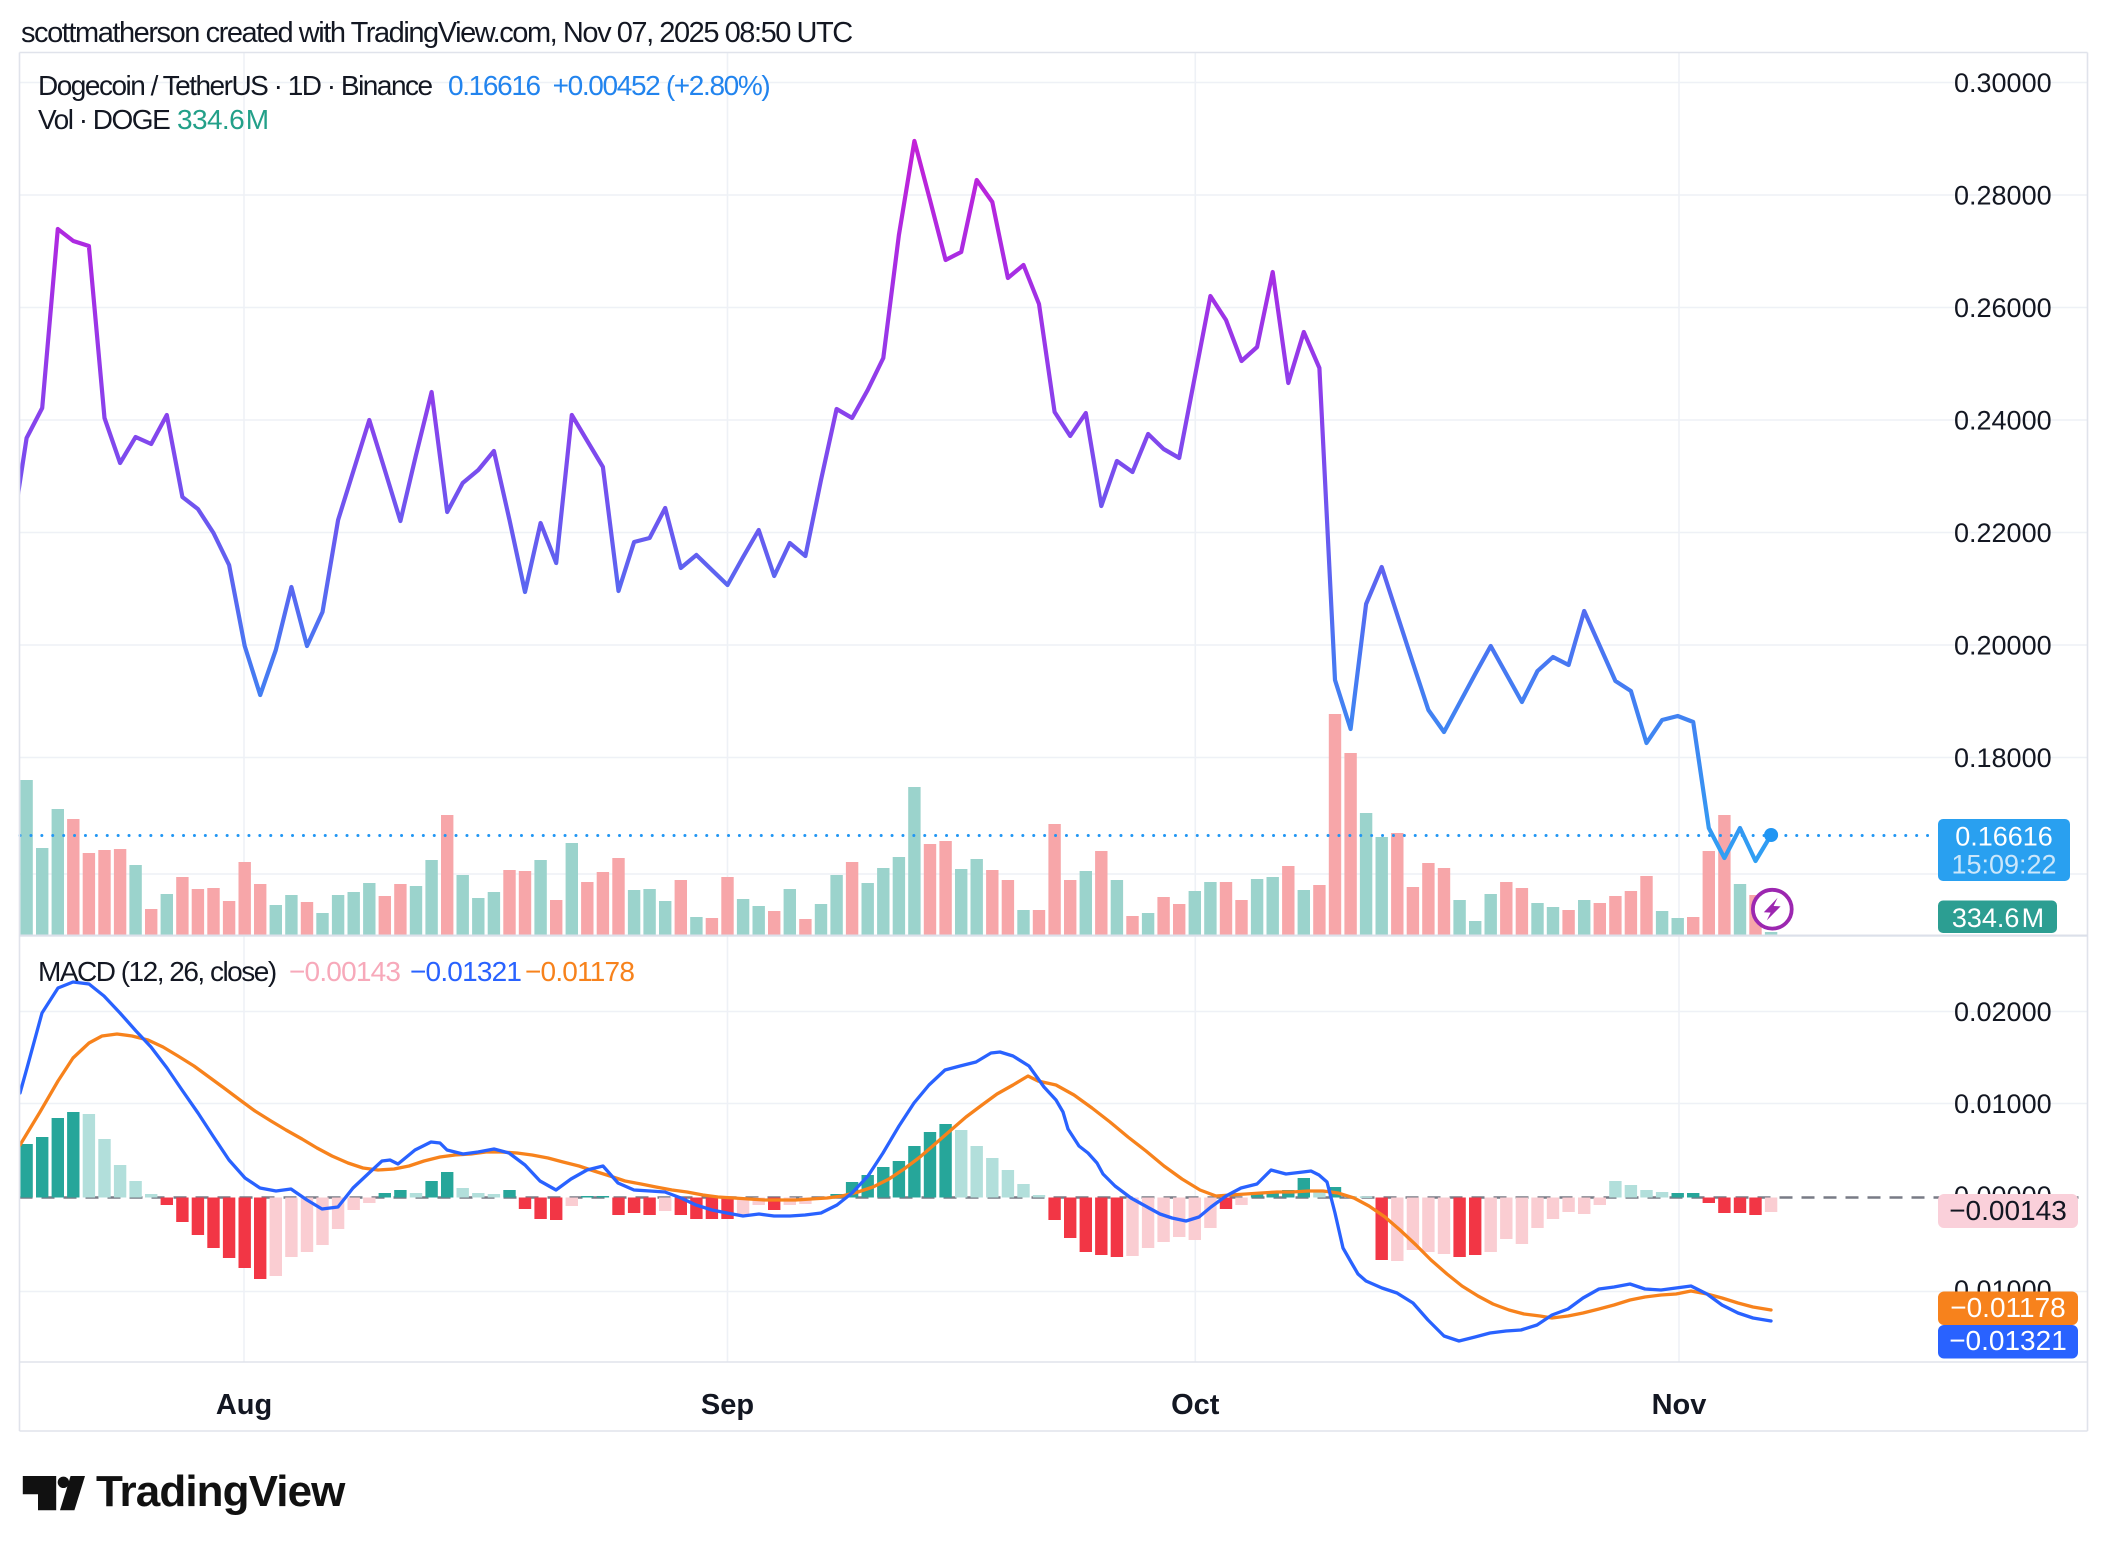 Image resolution: width=2108 pixels, height=1552 pixels. Describe the element at coordinates (1195, 1405) in the screenshot. I see `svg-text: Oct` at that location.